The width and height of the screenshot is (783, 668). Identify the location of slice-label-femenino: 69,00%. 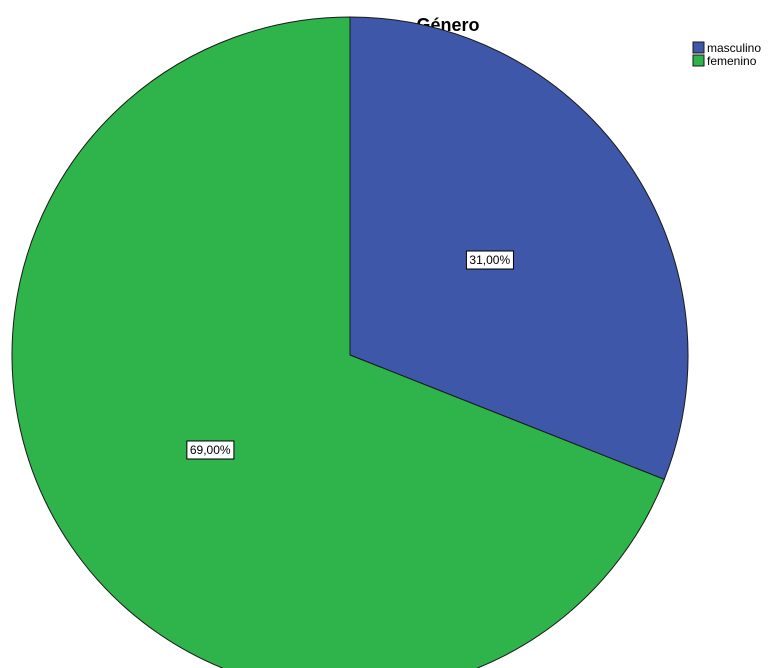
(210, 450).